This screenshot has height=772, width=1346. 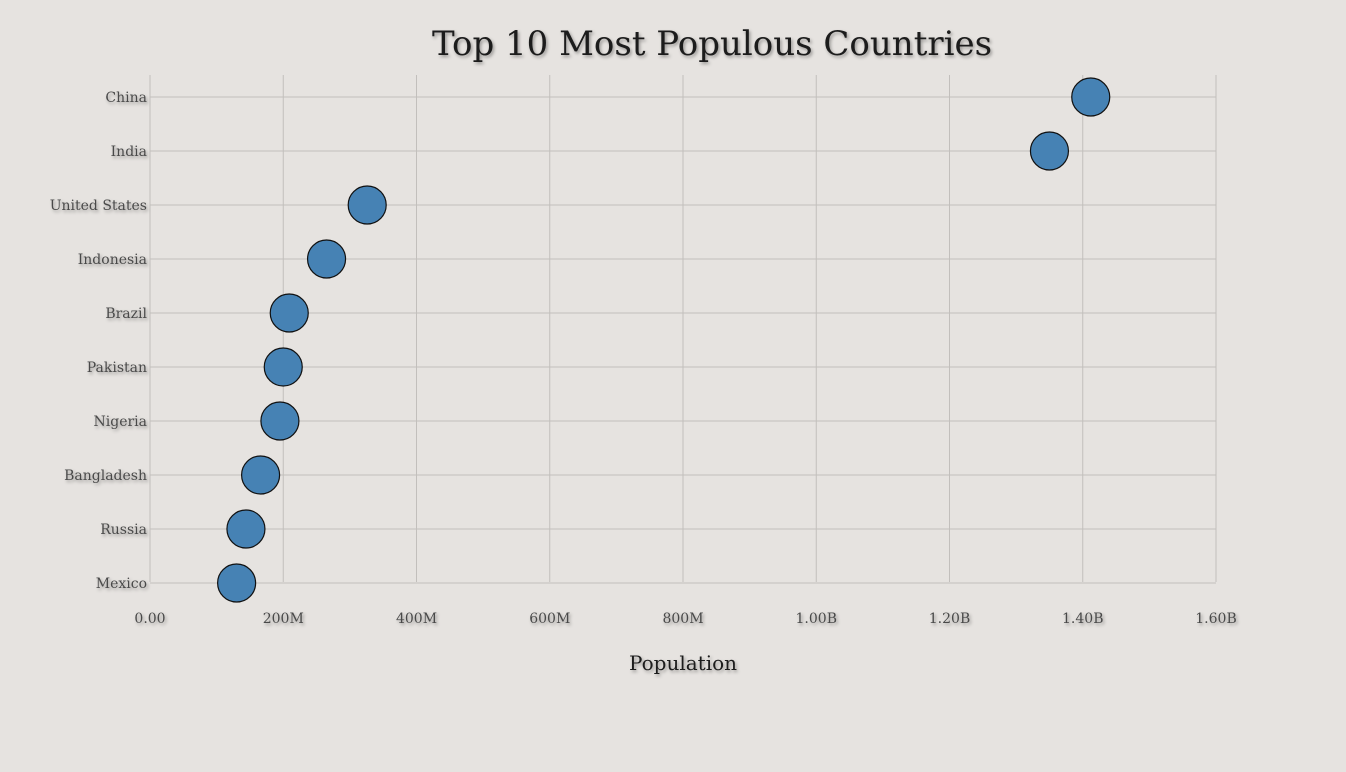 What do you see at coordinates (682, 619) in the screenshot?
I see `x-tick-label: 800M` at bounding box center [682, 619].